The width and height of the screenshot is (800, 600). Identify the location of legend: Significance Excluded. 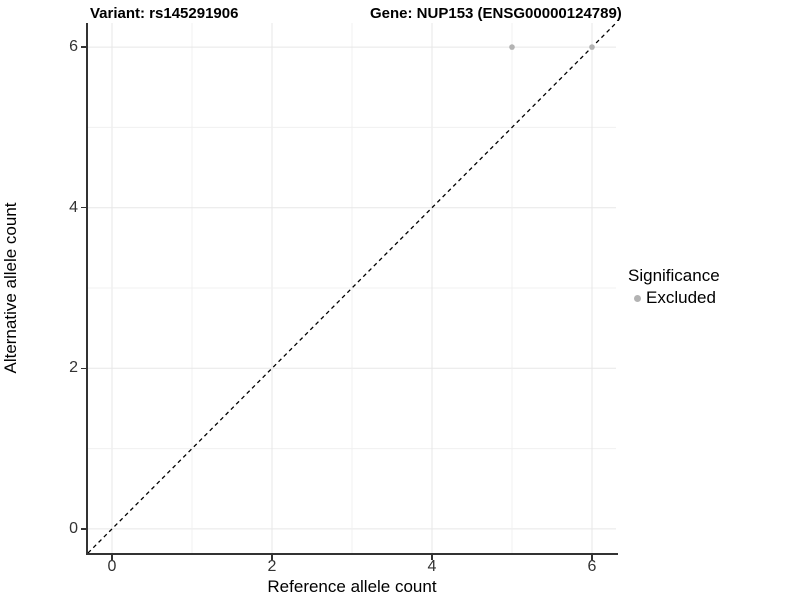
(674, 287).